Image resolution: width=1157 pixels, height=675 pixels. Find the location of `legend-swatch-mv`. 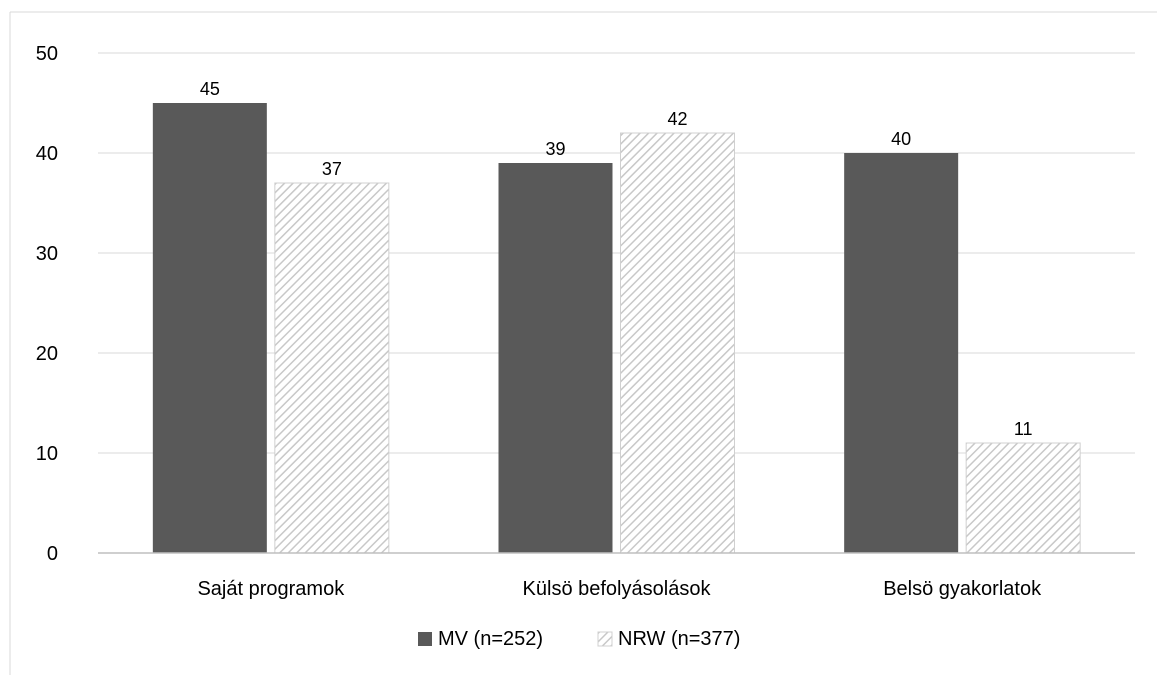

legend-swatch-mv is located at coordinates (425, 639).